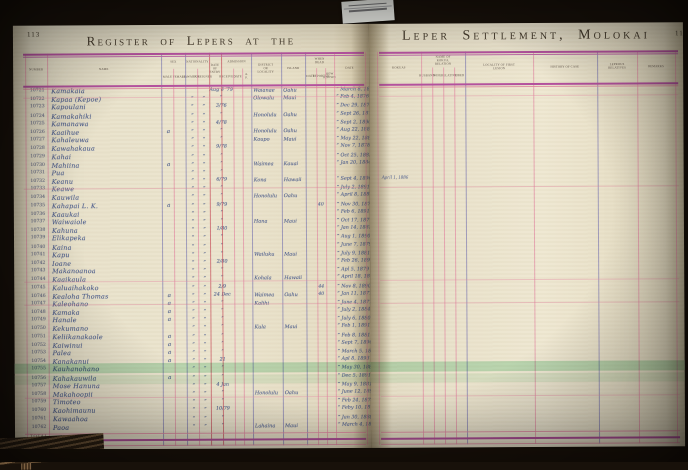 Image resolution: width=688 pixels, height=470 pixels. What do you see at coordinates (448, 75) in the screenshot?
I see `col-rel-relative: Relative` at bounding box center [448, 75].